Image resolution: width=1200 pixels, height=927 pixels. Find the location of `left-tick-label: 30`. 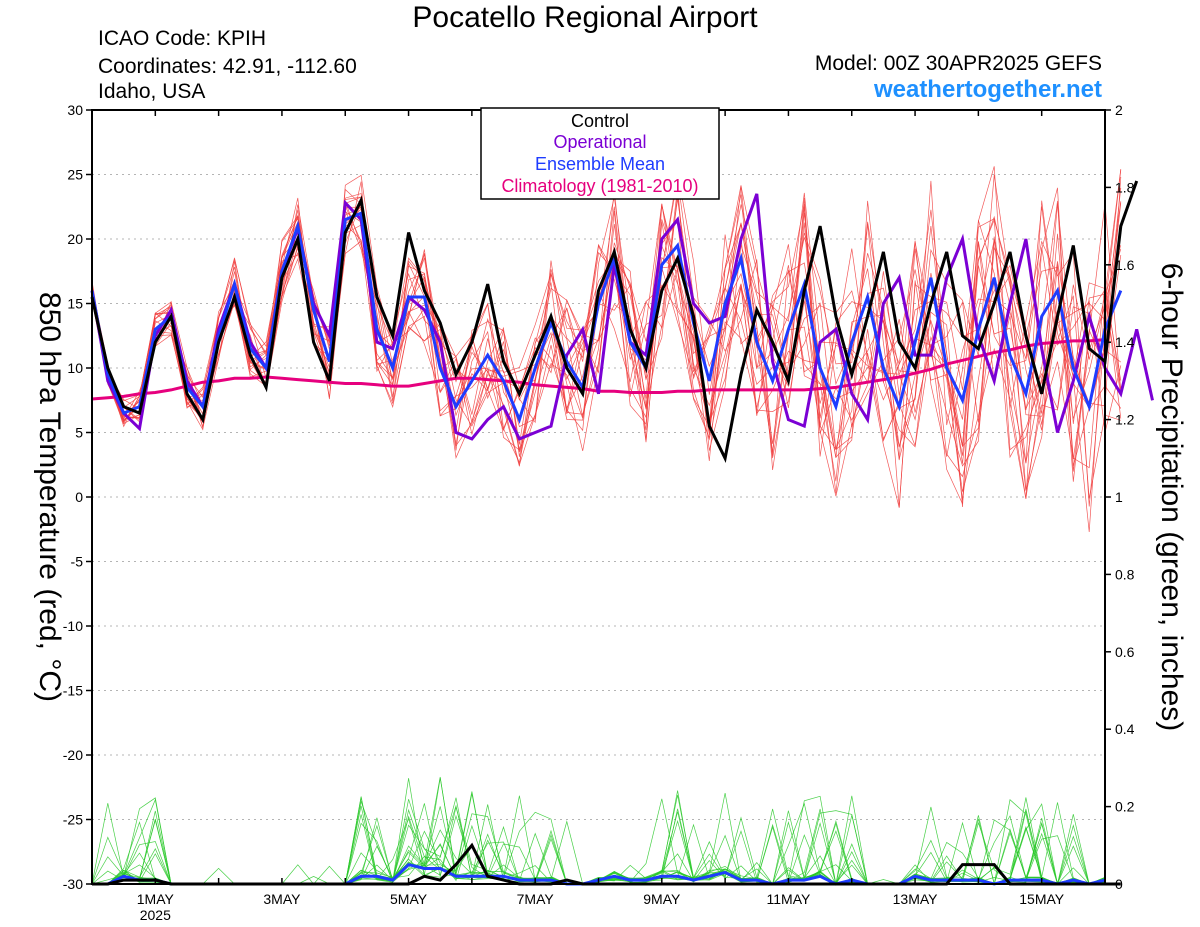

left-tick-label: 30 is located at coordinates (75, 110).